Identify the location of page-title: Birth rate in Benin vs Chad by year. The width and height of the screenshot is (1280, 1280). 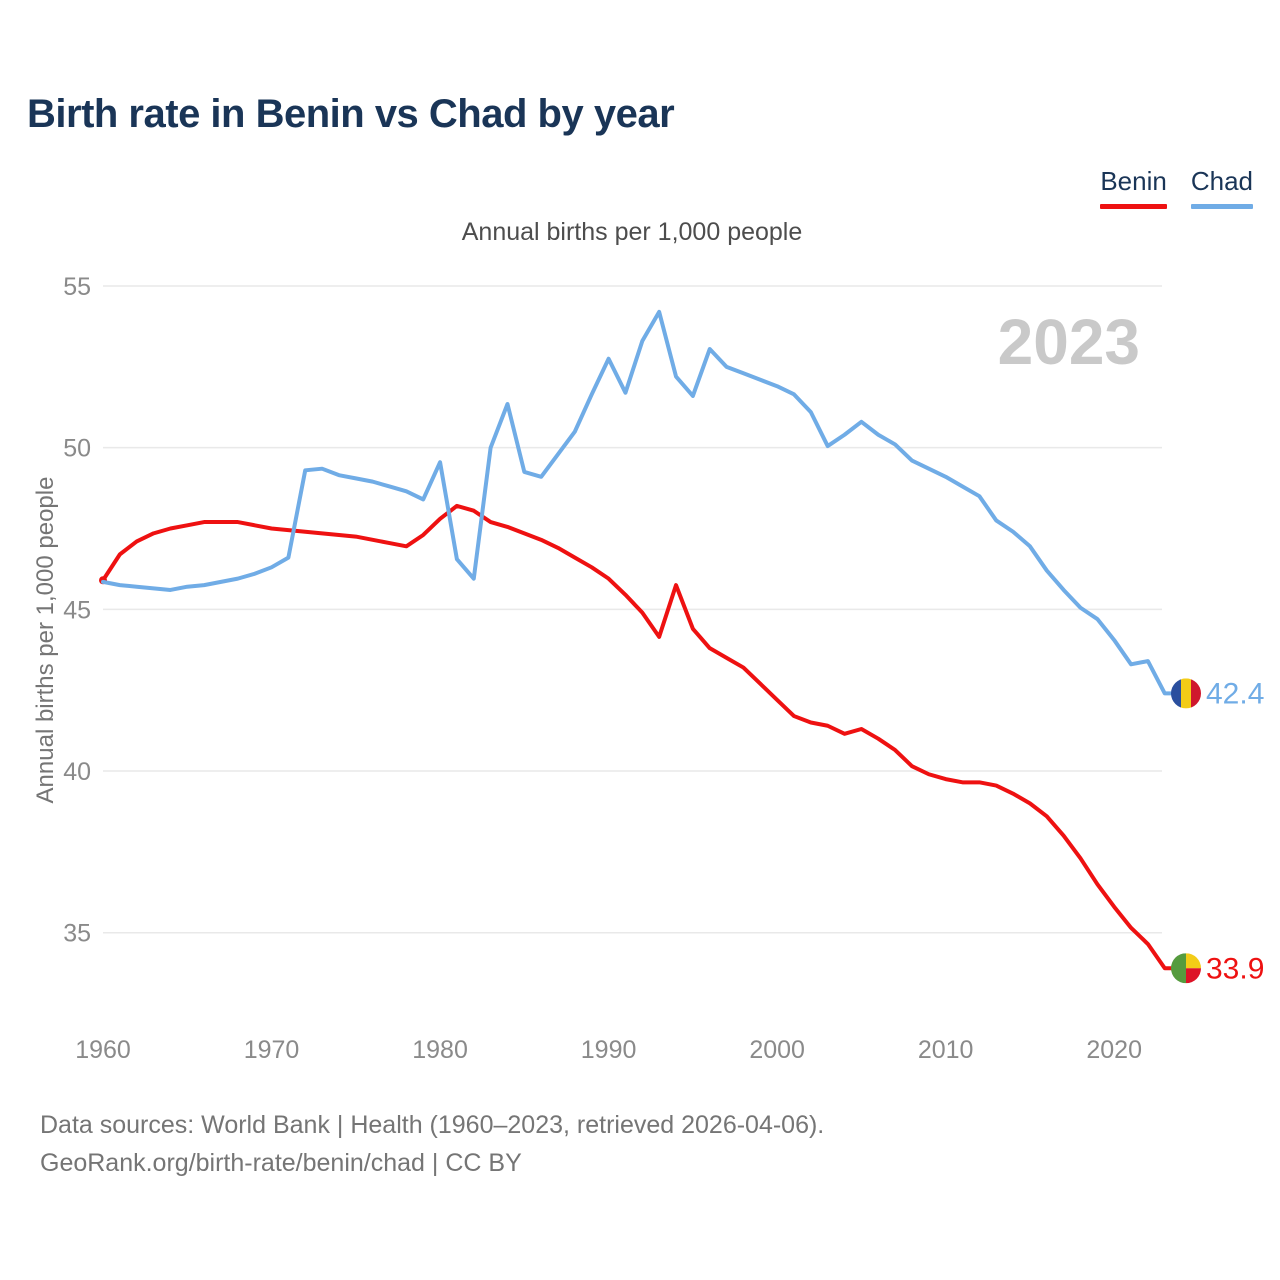
(351, 114).